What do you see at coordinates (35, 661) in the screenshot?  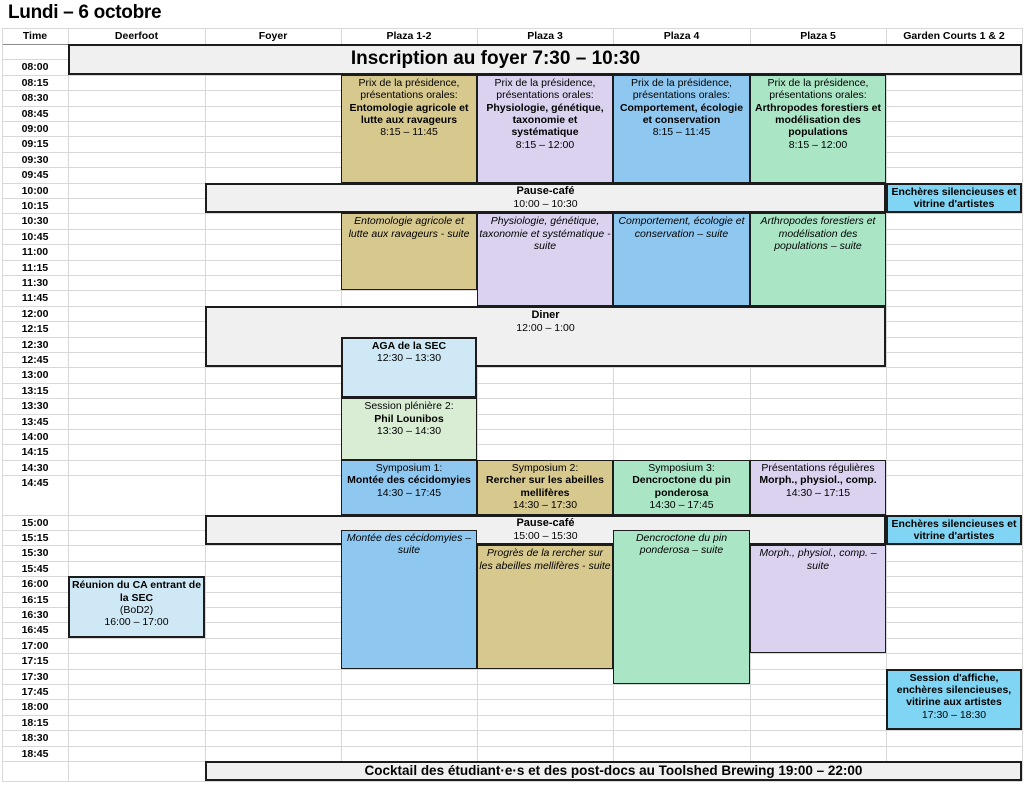 I see `time-label-1715: 17:15` at bounding box center [35, 661].